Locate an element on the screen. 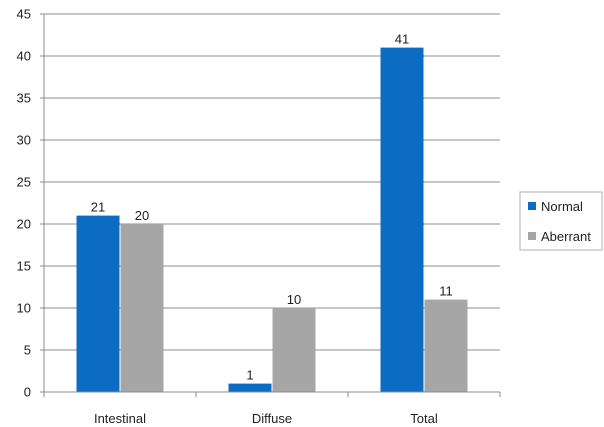 The image size is (604, 427). y-tick-label-35: 35 is located at coordinates (24, 98).